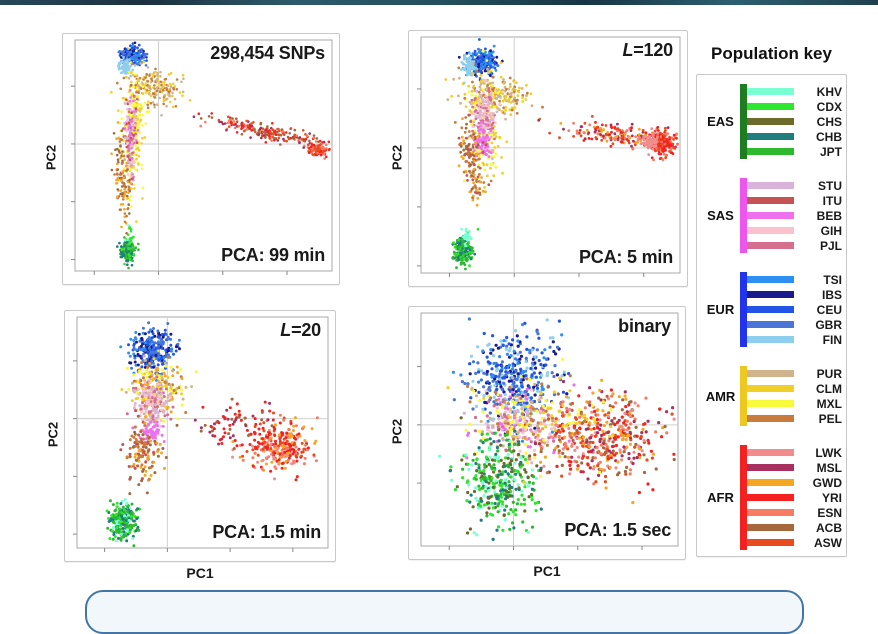 The height and width of the screenshot is (634, 878). What do you see at coordinates (821, 137) in the screenshot?
I see `legend-item-label: CHB` at bounding box center [821, 137].